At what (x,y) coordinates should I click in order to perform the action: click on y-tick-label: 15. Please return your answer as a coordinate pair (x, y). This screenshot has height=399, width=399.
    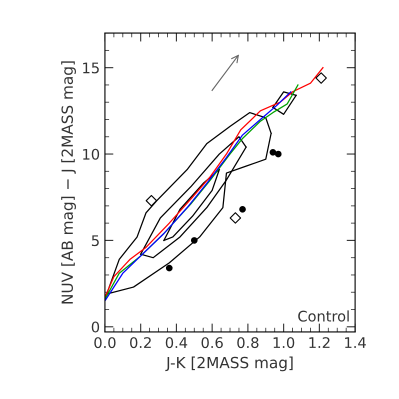
    Looking at the image, I should click on (91, 68).